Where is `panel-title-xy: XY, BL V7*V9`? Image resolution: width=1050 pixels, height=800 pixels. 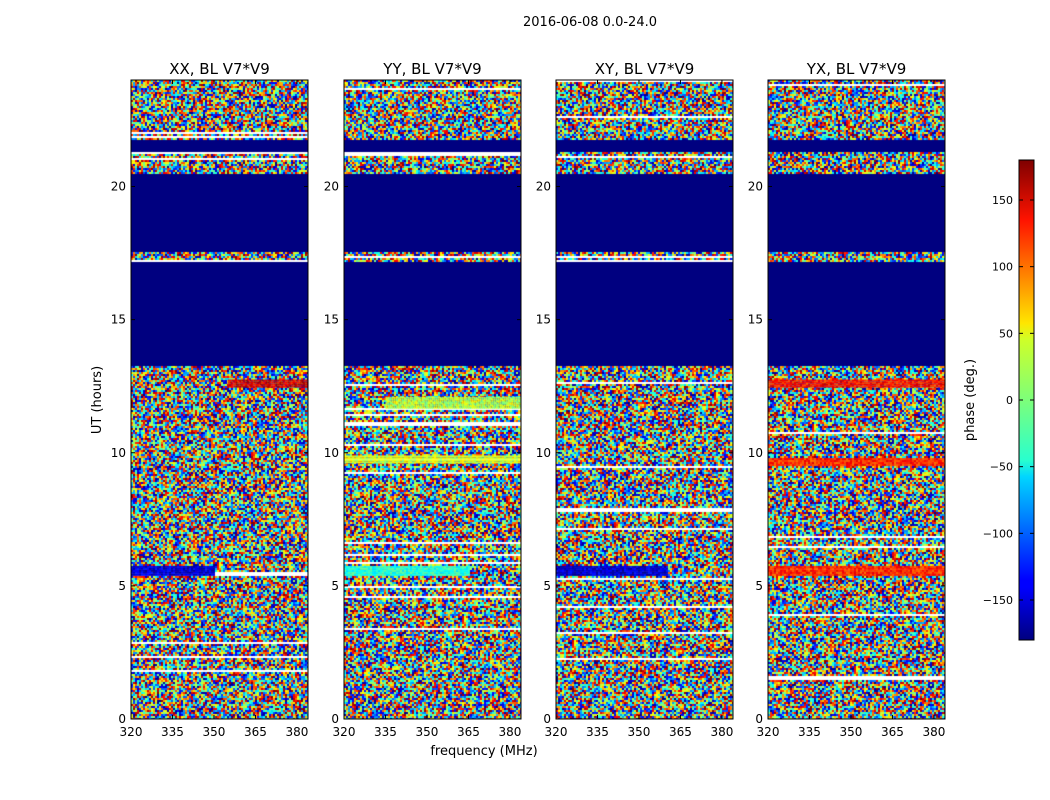
panel-title-xy: XY, BL V7*V9 is located at coordinates (645, 69).